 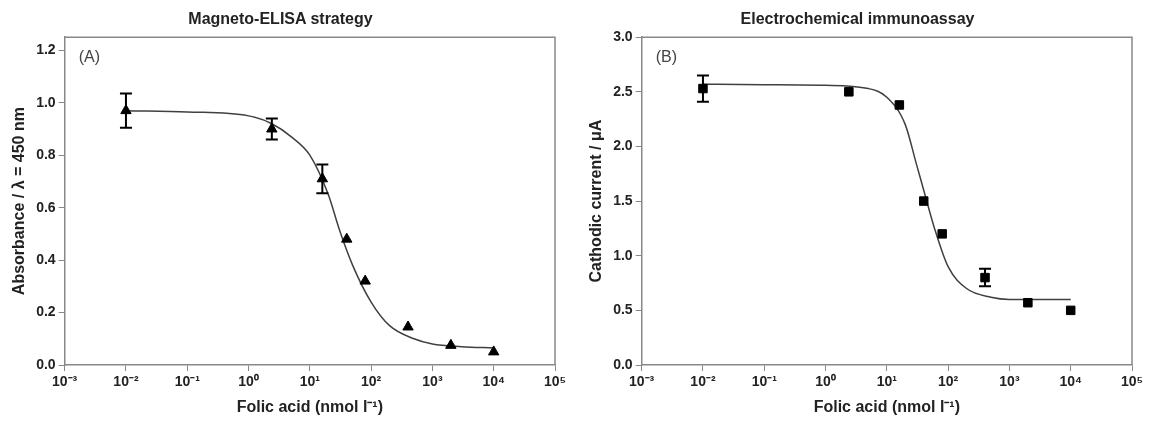 I want to click on y-tick-label: 0.2, so click(x=46, y=311).